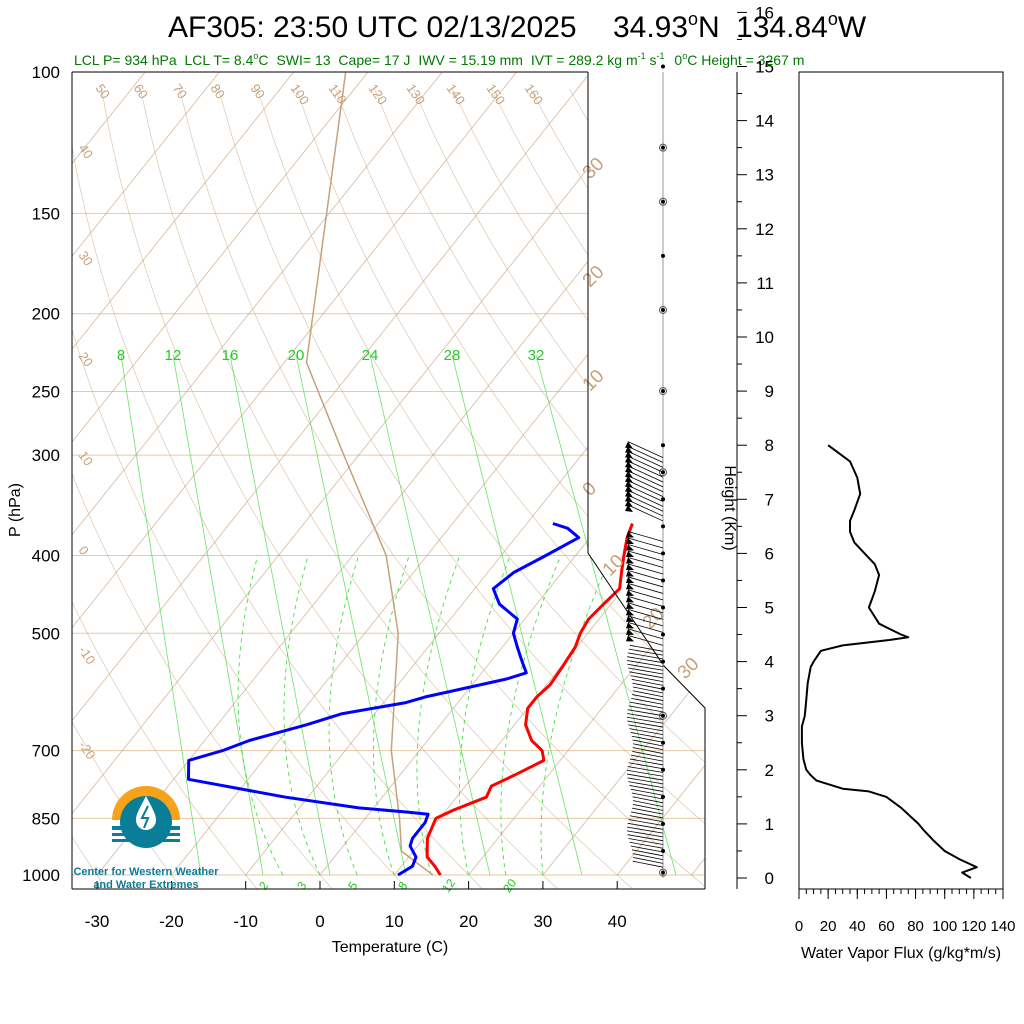 The image size is (1024, 1024). What do you see at coordinates (646, 471) in the screenshot?
I see `wind-barbs` at bounding box center [646, 471].